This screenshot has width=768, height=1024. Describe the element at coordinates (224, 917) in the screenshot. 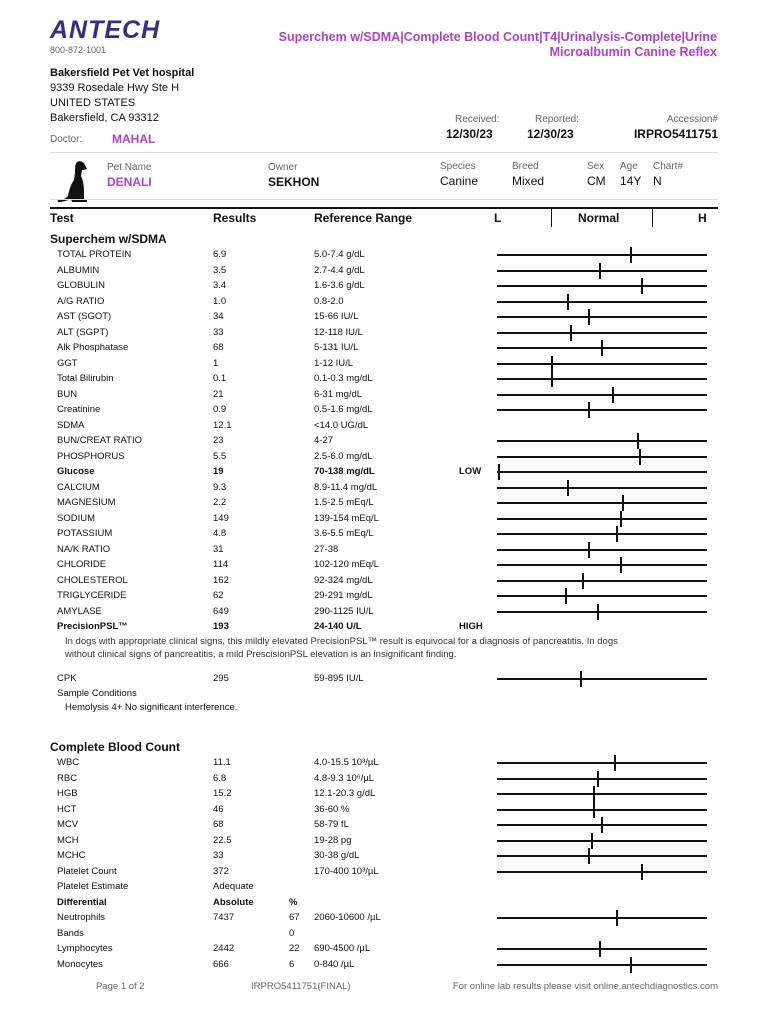

I see `result-value: 7437` at that location.